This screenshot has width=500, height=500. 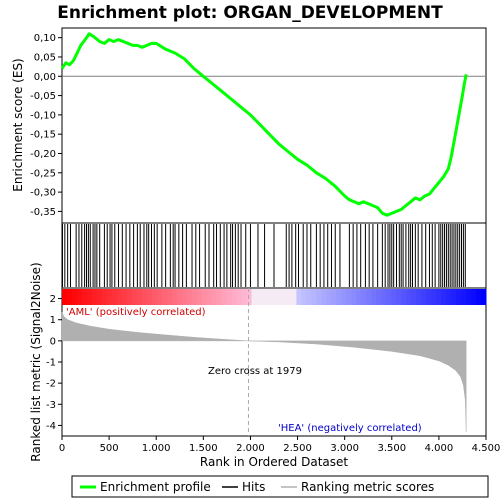 I want to click on metric-y-tick-label: -3, so click(x=51, y=405).